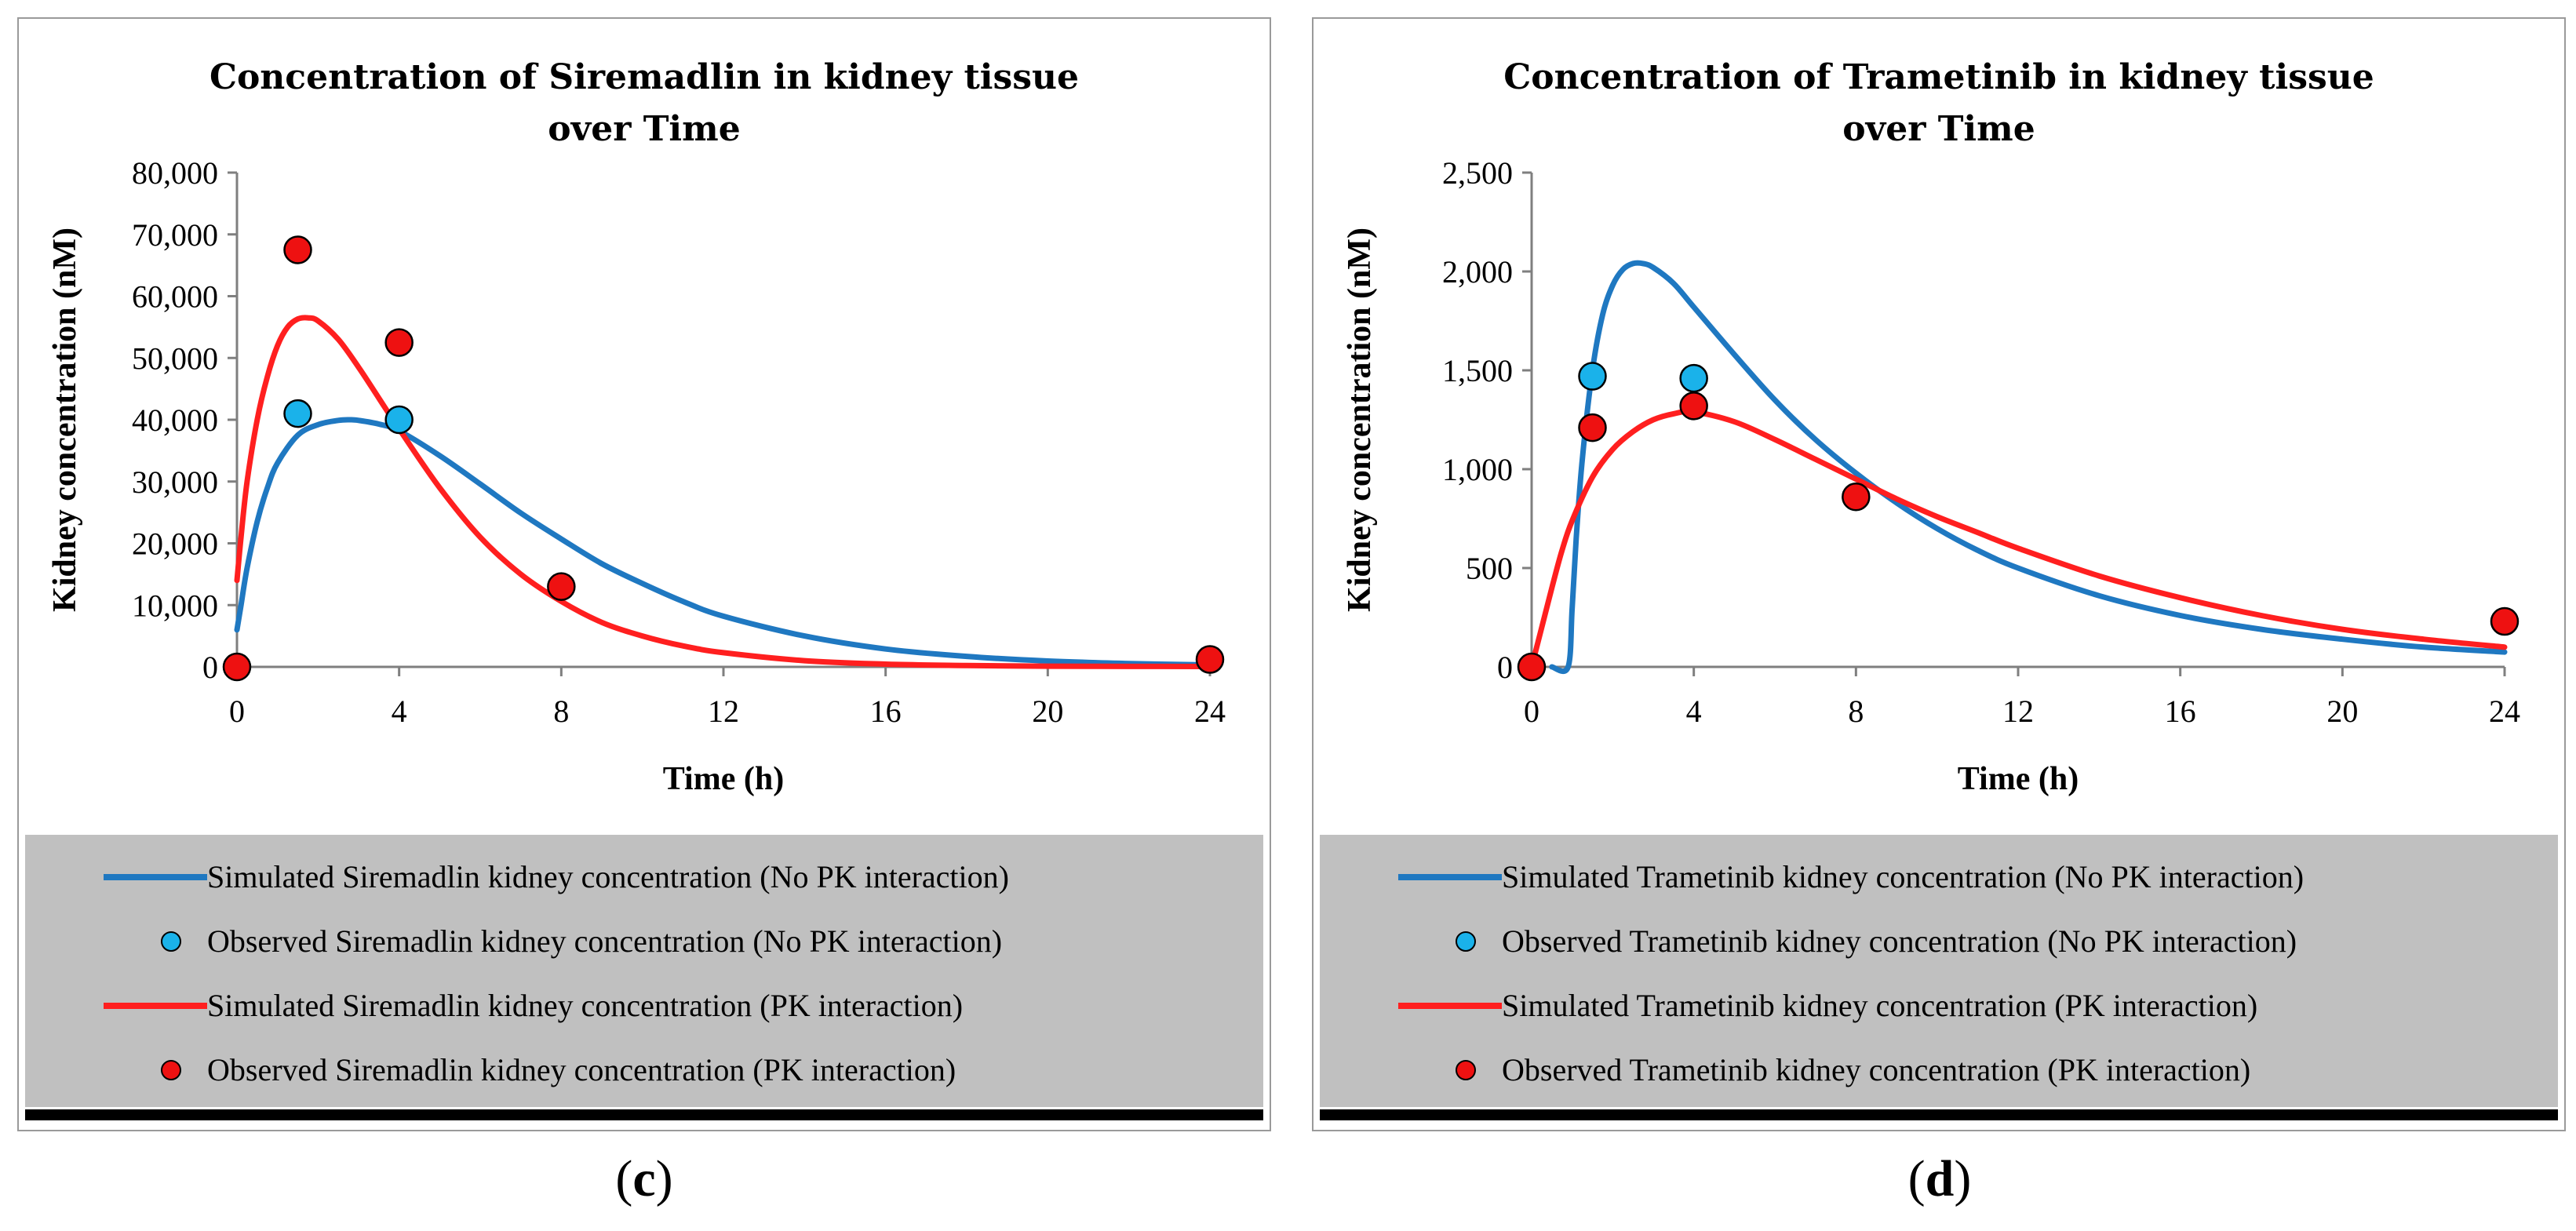  What do you see at coordinates (1489, 568) in the screenshot?
I see `y-tick-label: 500` at bounding box center [1489, 568].